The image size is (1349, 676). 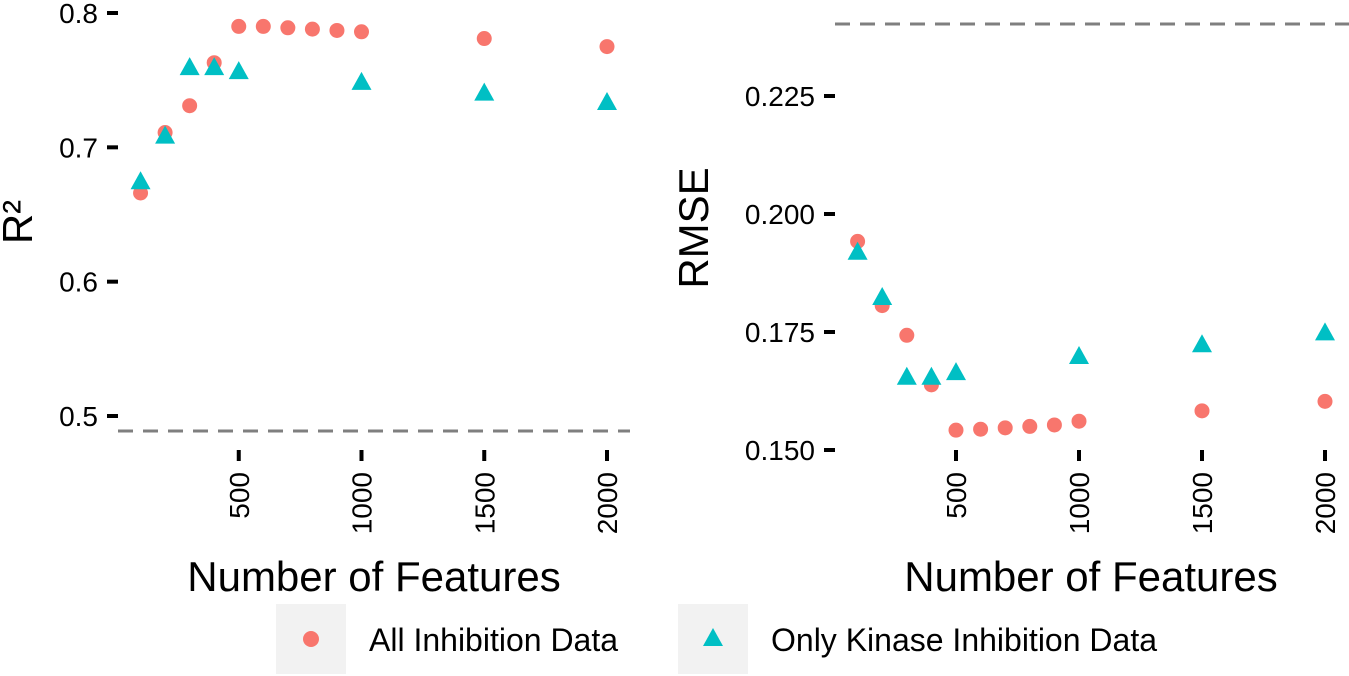 I want to click on rmse-y-tick-label: 0.150, so click(x=780, y=450).